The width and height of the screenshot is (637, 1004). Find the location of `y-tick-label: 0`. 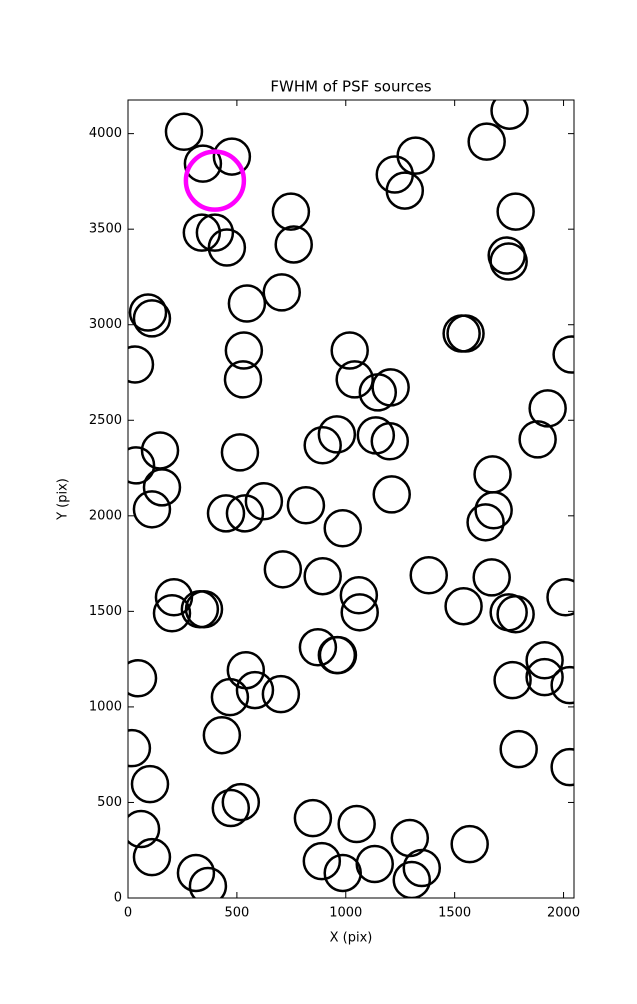

y-tick-label: 0 is located at coordinates (118, 898).